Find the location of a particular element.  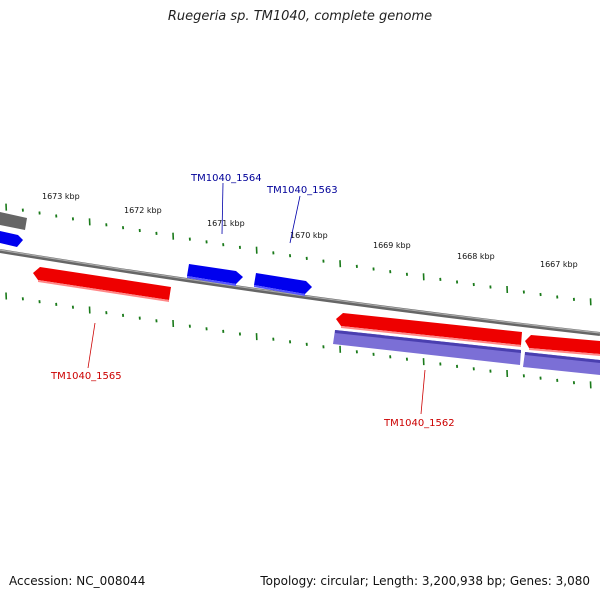

gene-label-tm1040-1563: TM1040_1563 is located at coordinates (302, 190).